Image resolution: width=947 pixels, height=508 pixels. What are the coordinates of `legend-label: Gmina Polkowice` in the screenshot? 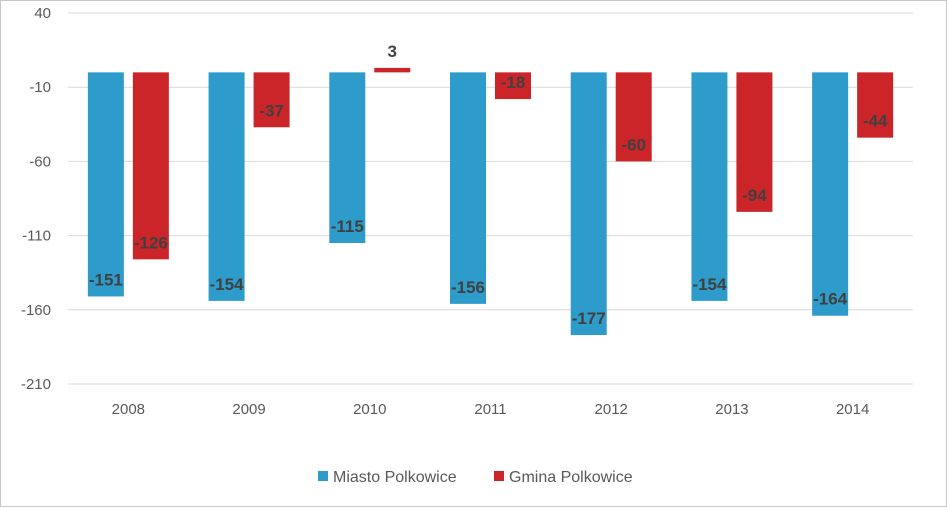 It's located at (571, 477).